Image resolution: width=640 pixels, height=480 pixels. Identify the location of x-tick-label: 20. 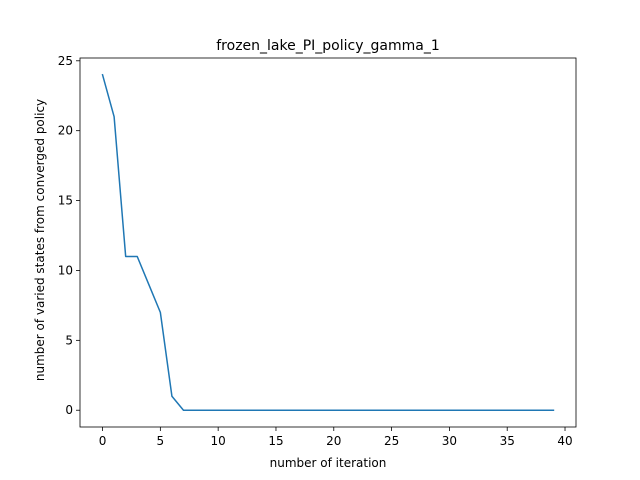
(333, 441).